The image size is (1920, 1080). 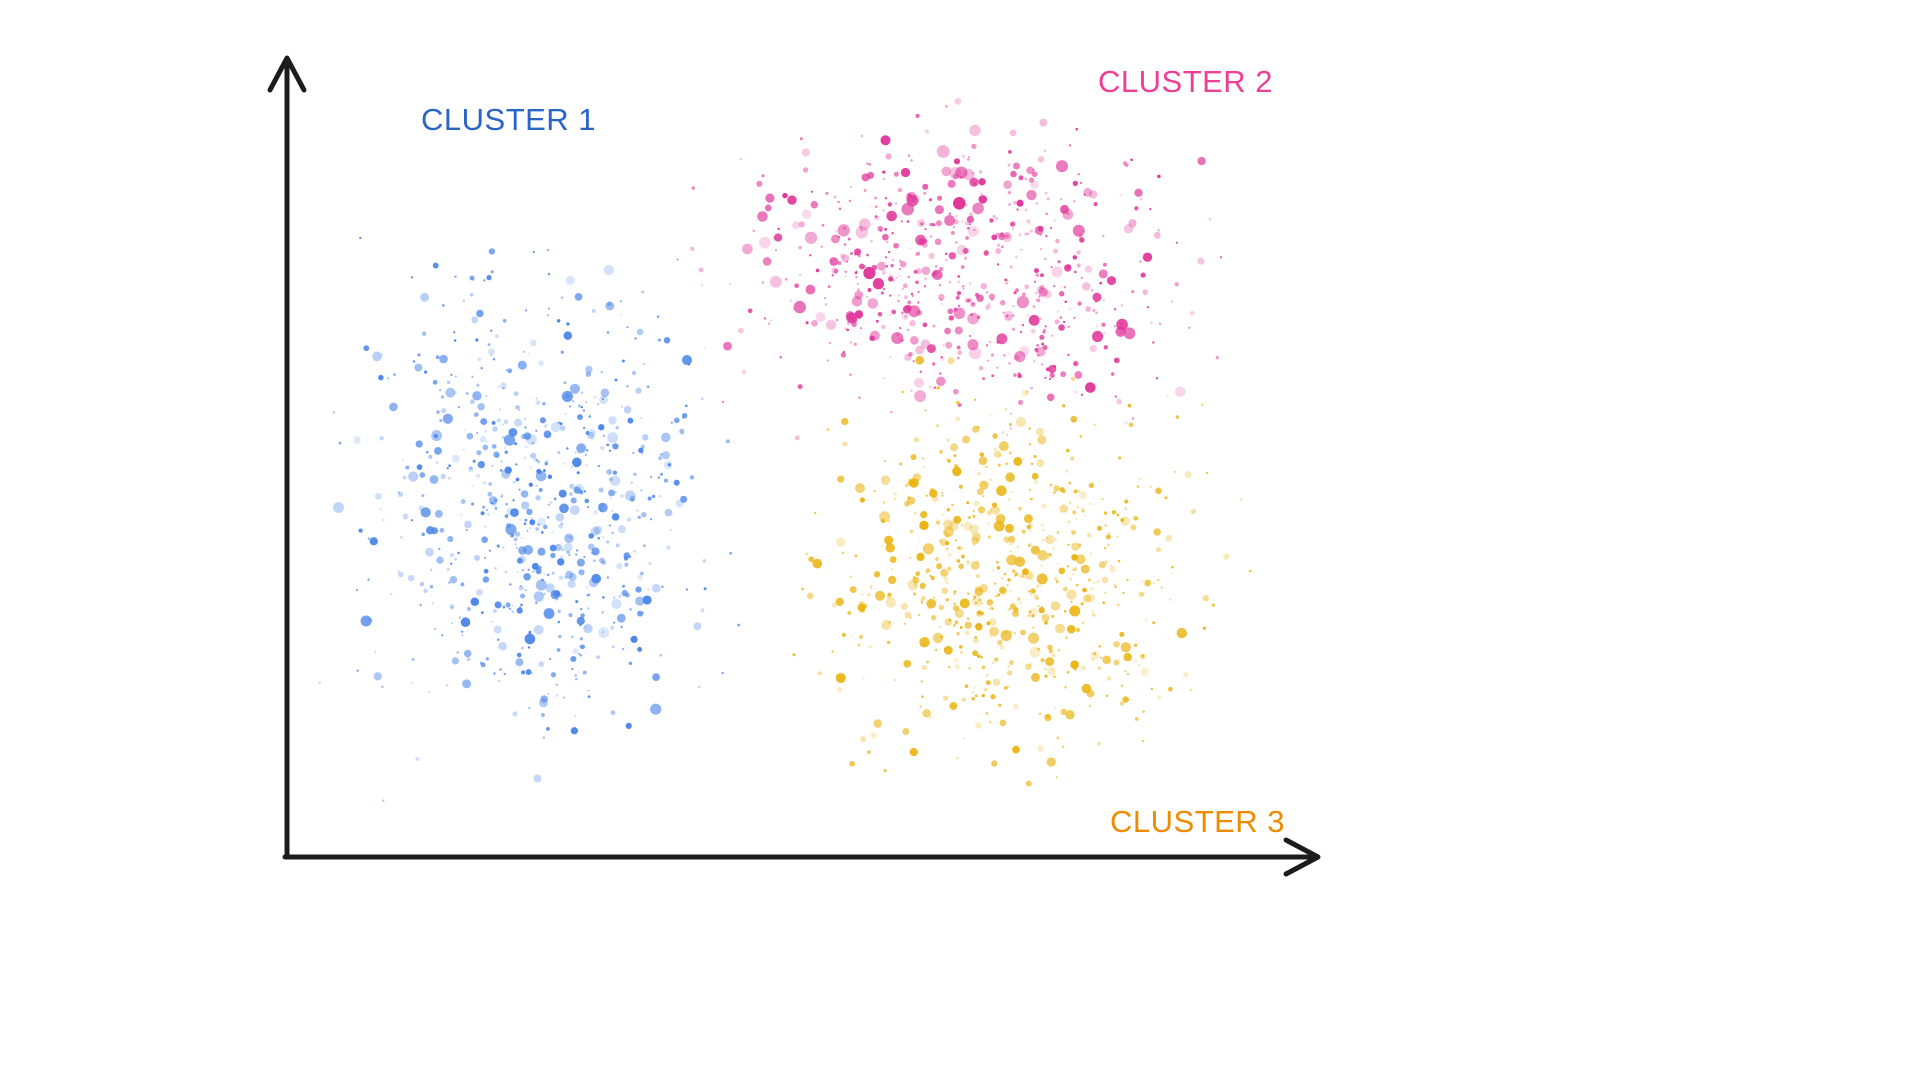 I want to click on cluster-1-label: CLUSTER 1, so click(x=509, y=119).